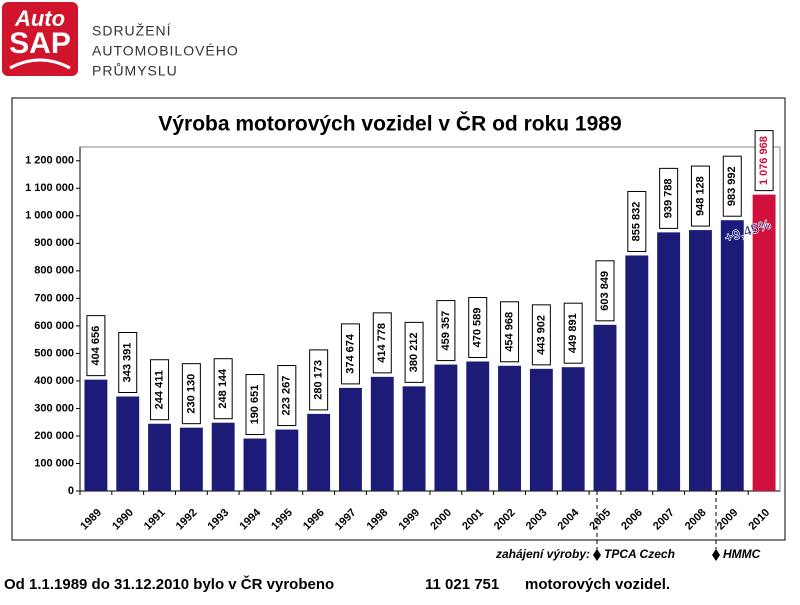 Image resolution: width=800 pixels, height=605 pixels. I want to click on logo-box, so click(40, 39).